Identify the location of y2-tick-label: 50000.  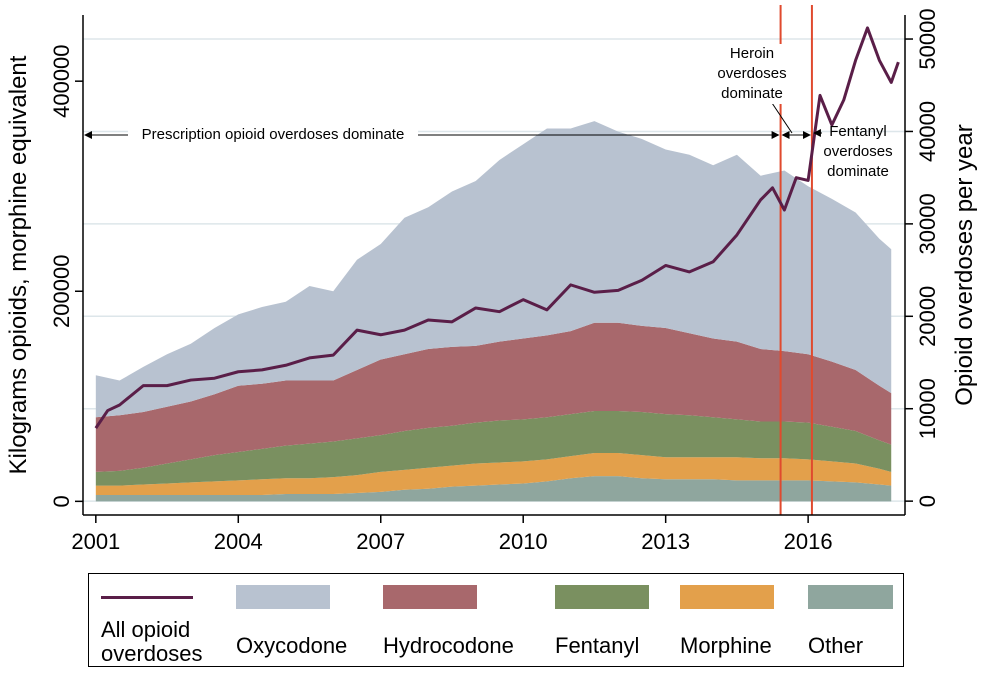
(927, 38).